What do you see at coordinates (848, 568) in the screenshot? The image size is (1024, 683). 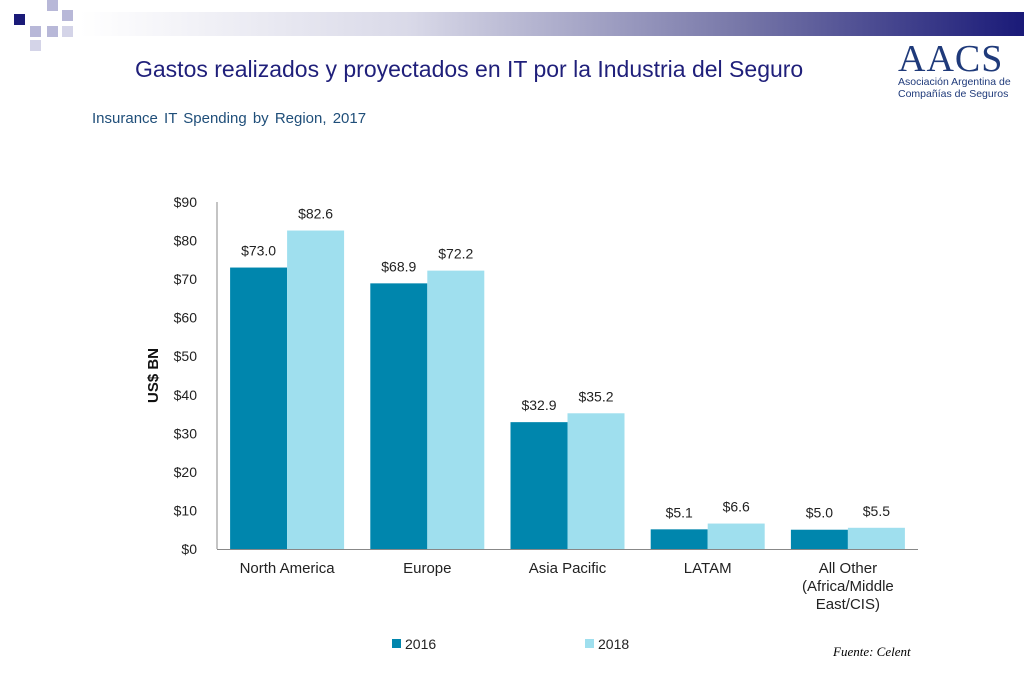 I see `x-tick-label: All Other` at bounding box center [848, 568].